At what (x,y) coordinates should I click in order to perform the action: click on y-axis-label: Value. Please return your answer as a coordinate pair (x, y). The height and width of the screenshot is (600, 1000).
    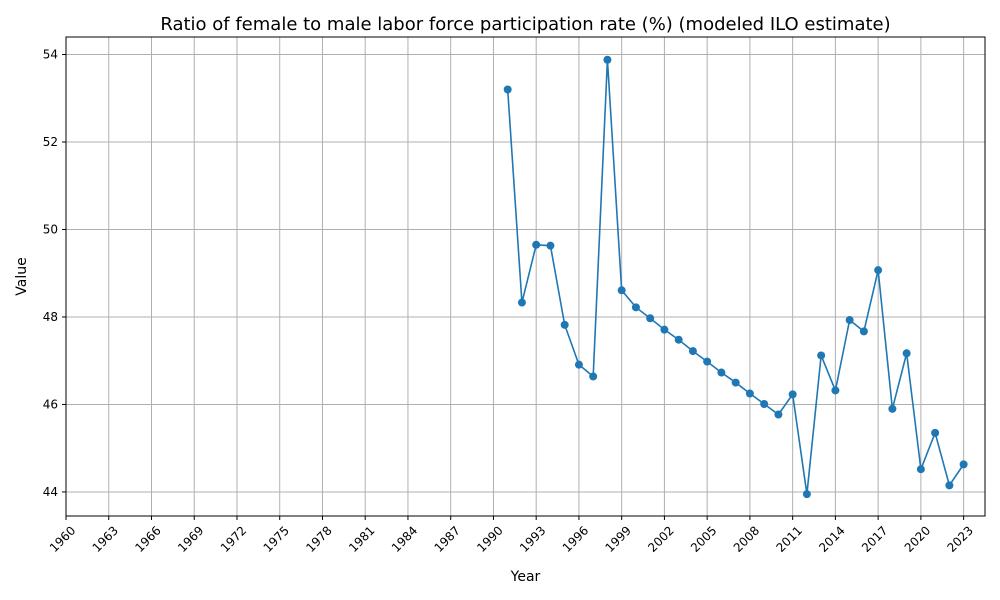
    Looking at the image, I should click on (22, 276).